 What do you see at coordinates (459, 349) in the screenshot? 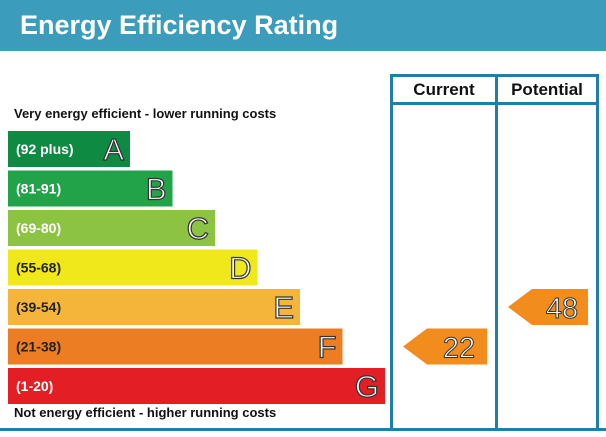
I see `current-rating-value: 22` at bounding box center [459, 349].